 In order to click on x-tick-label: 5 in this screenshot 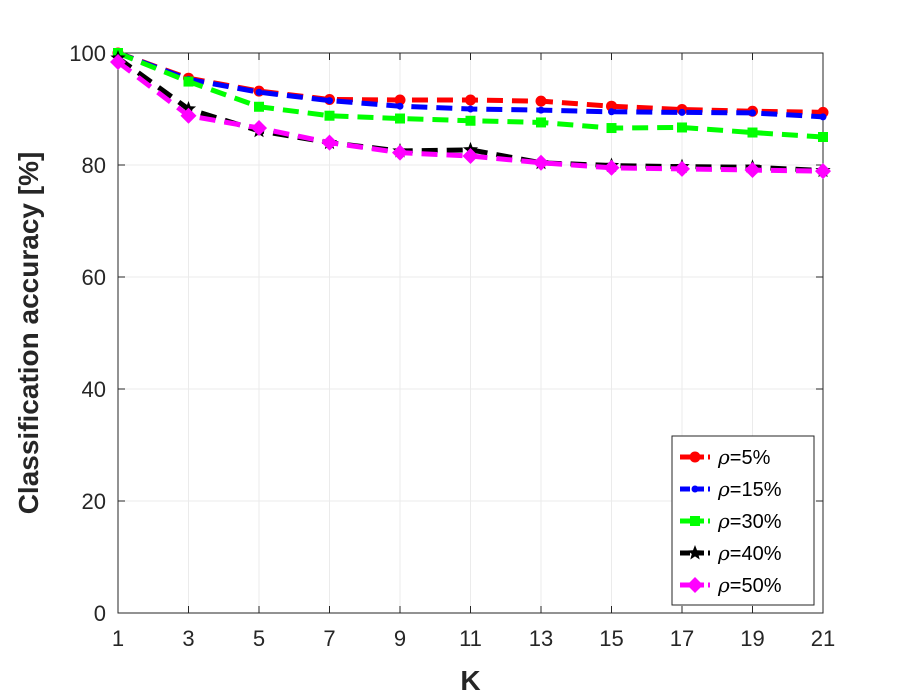, I will do `click(259, 638)`.